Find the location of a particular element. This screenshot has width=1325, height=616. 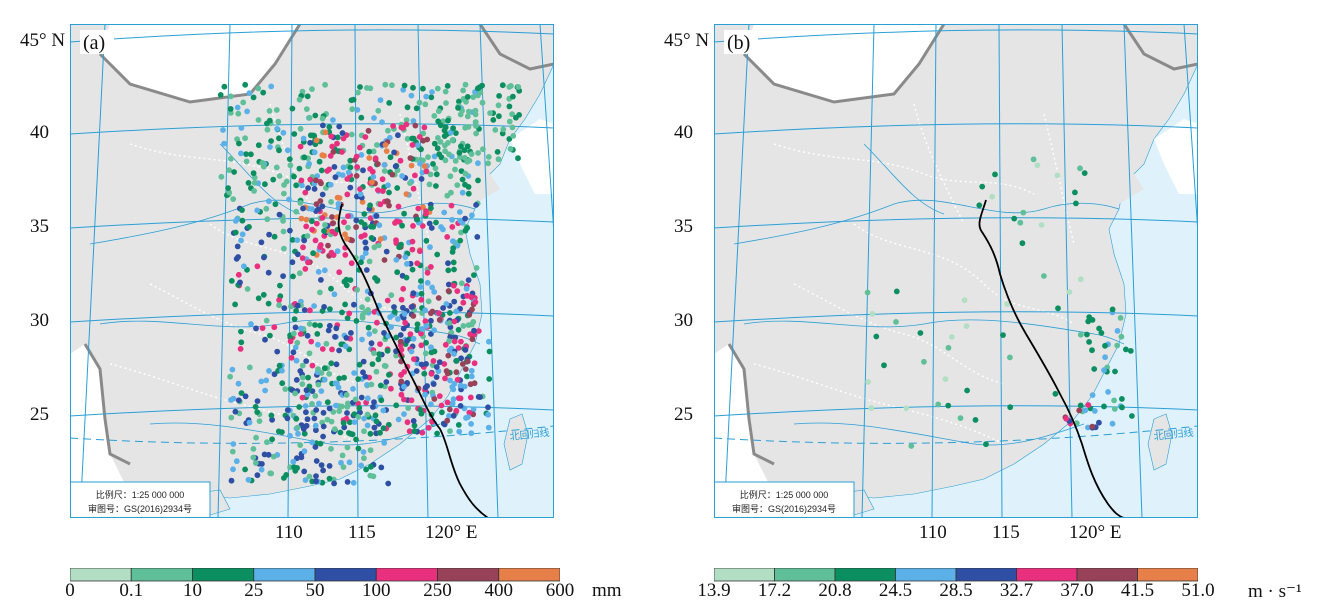

lon-label-110: 110 is located at coordinates (933, 532).